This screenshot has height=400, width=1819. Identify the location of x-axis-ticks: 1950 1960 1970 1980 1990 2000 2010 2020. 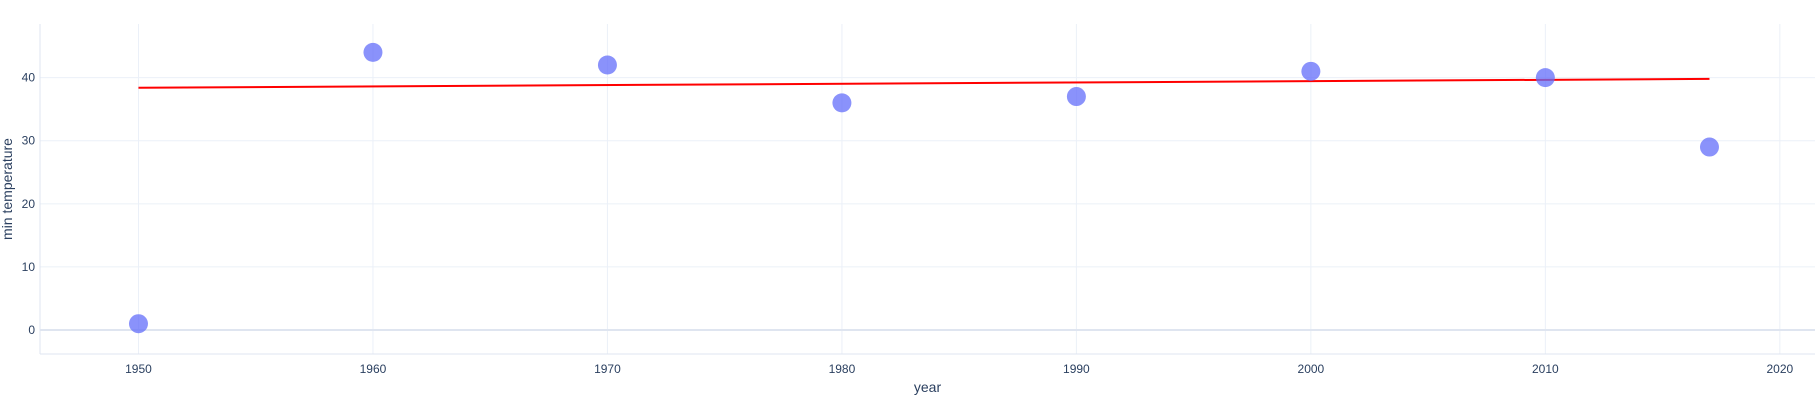
(959, 369).